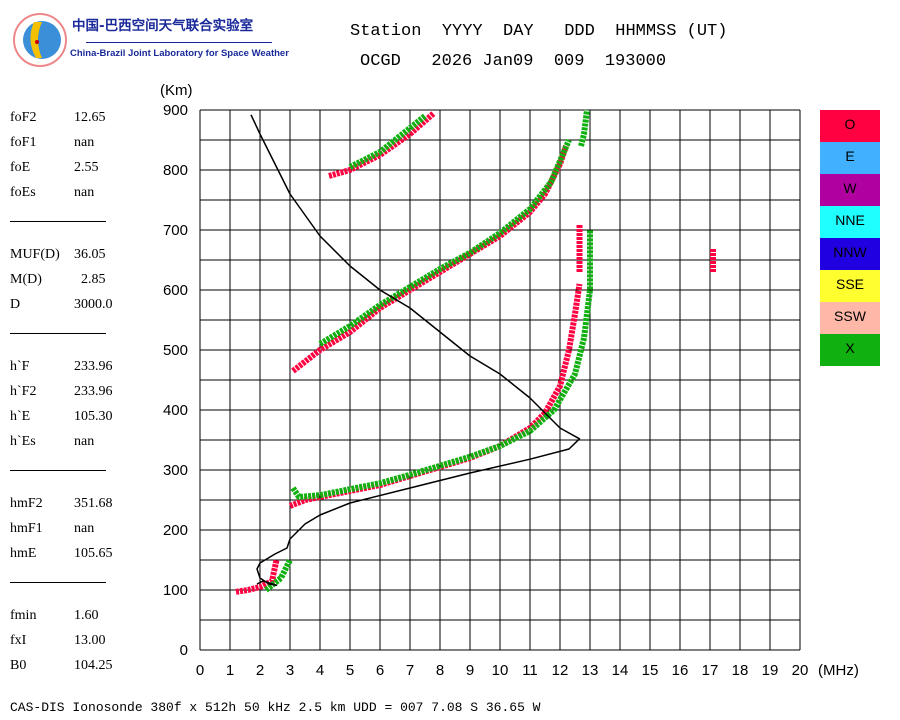 This screenshot has width=900, height=720. I want to click on trace-x-f-trace, so click(441, 365).